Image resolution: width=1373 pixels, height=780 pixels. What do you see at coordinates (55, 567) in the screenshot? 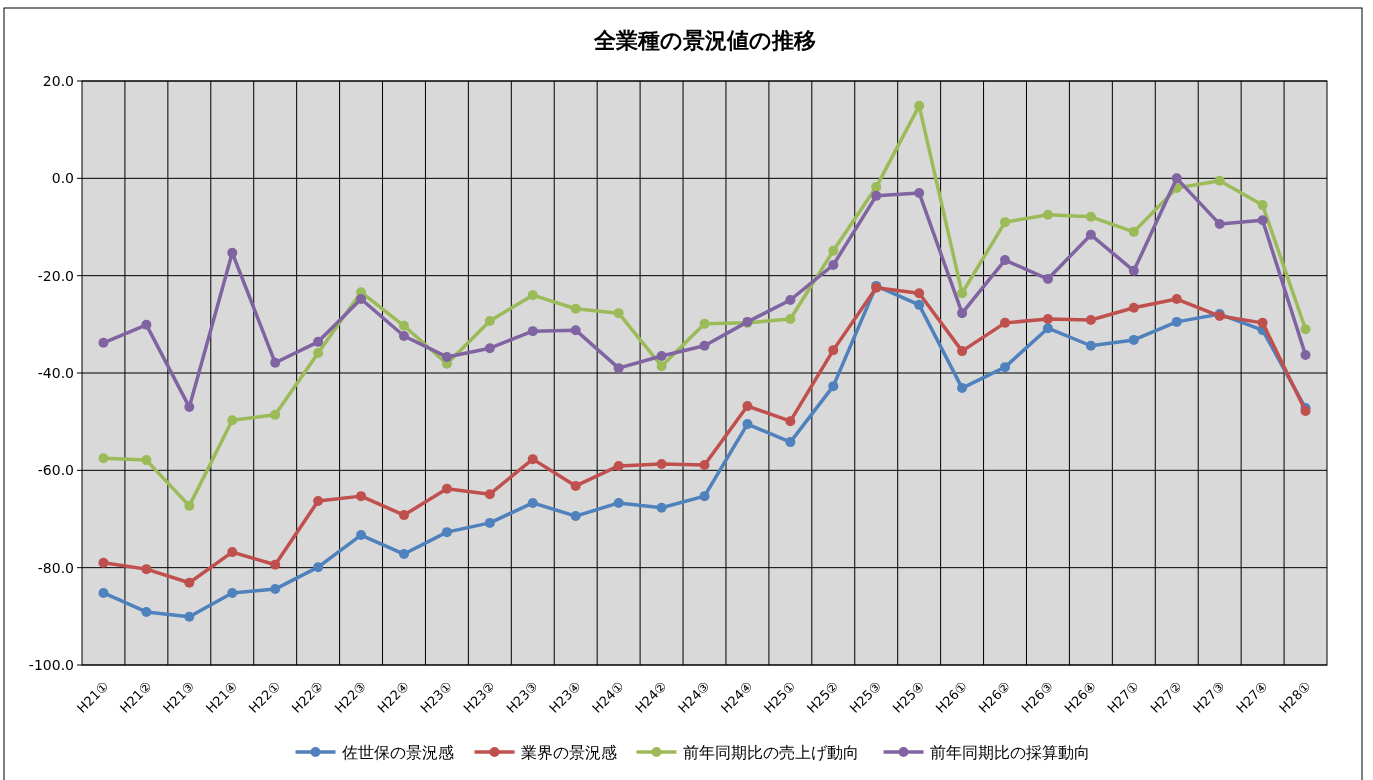
I see `y-tick-label: -80.0` at bounding box center [55, 567].